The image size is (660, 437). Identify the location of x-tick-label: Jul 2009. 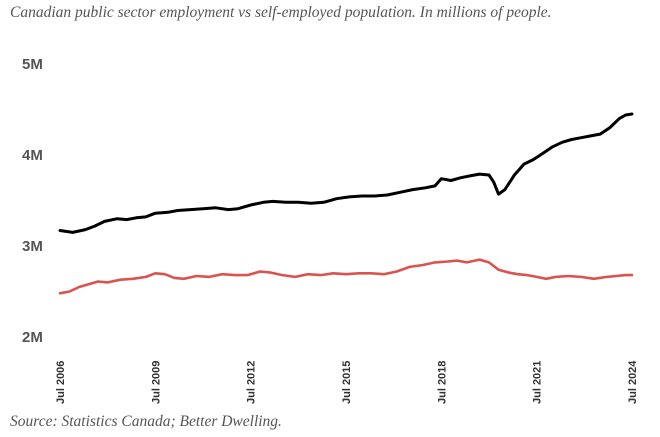
(156, 382).